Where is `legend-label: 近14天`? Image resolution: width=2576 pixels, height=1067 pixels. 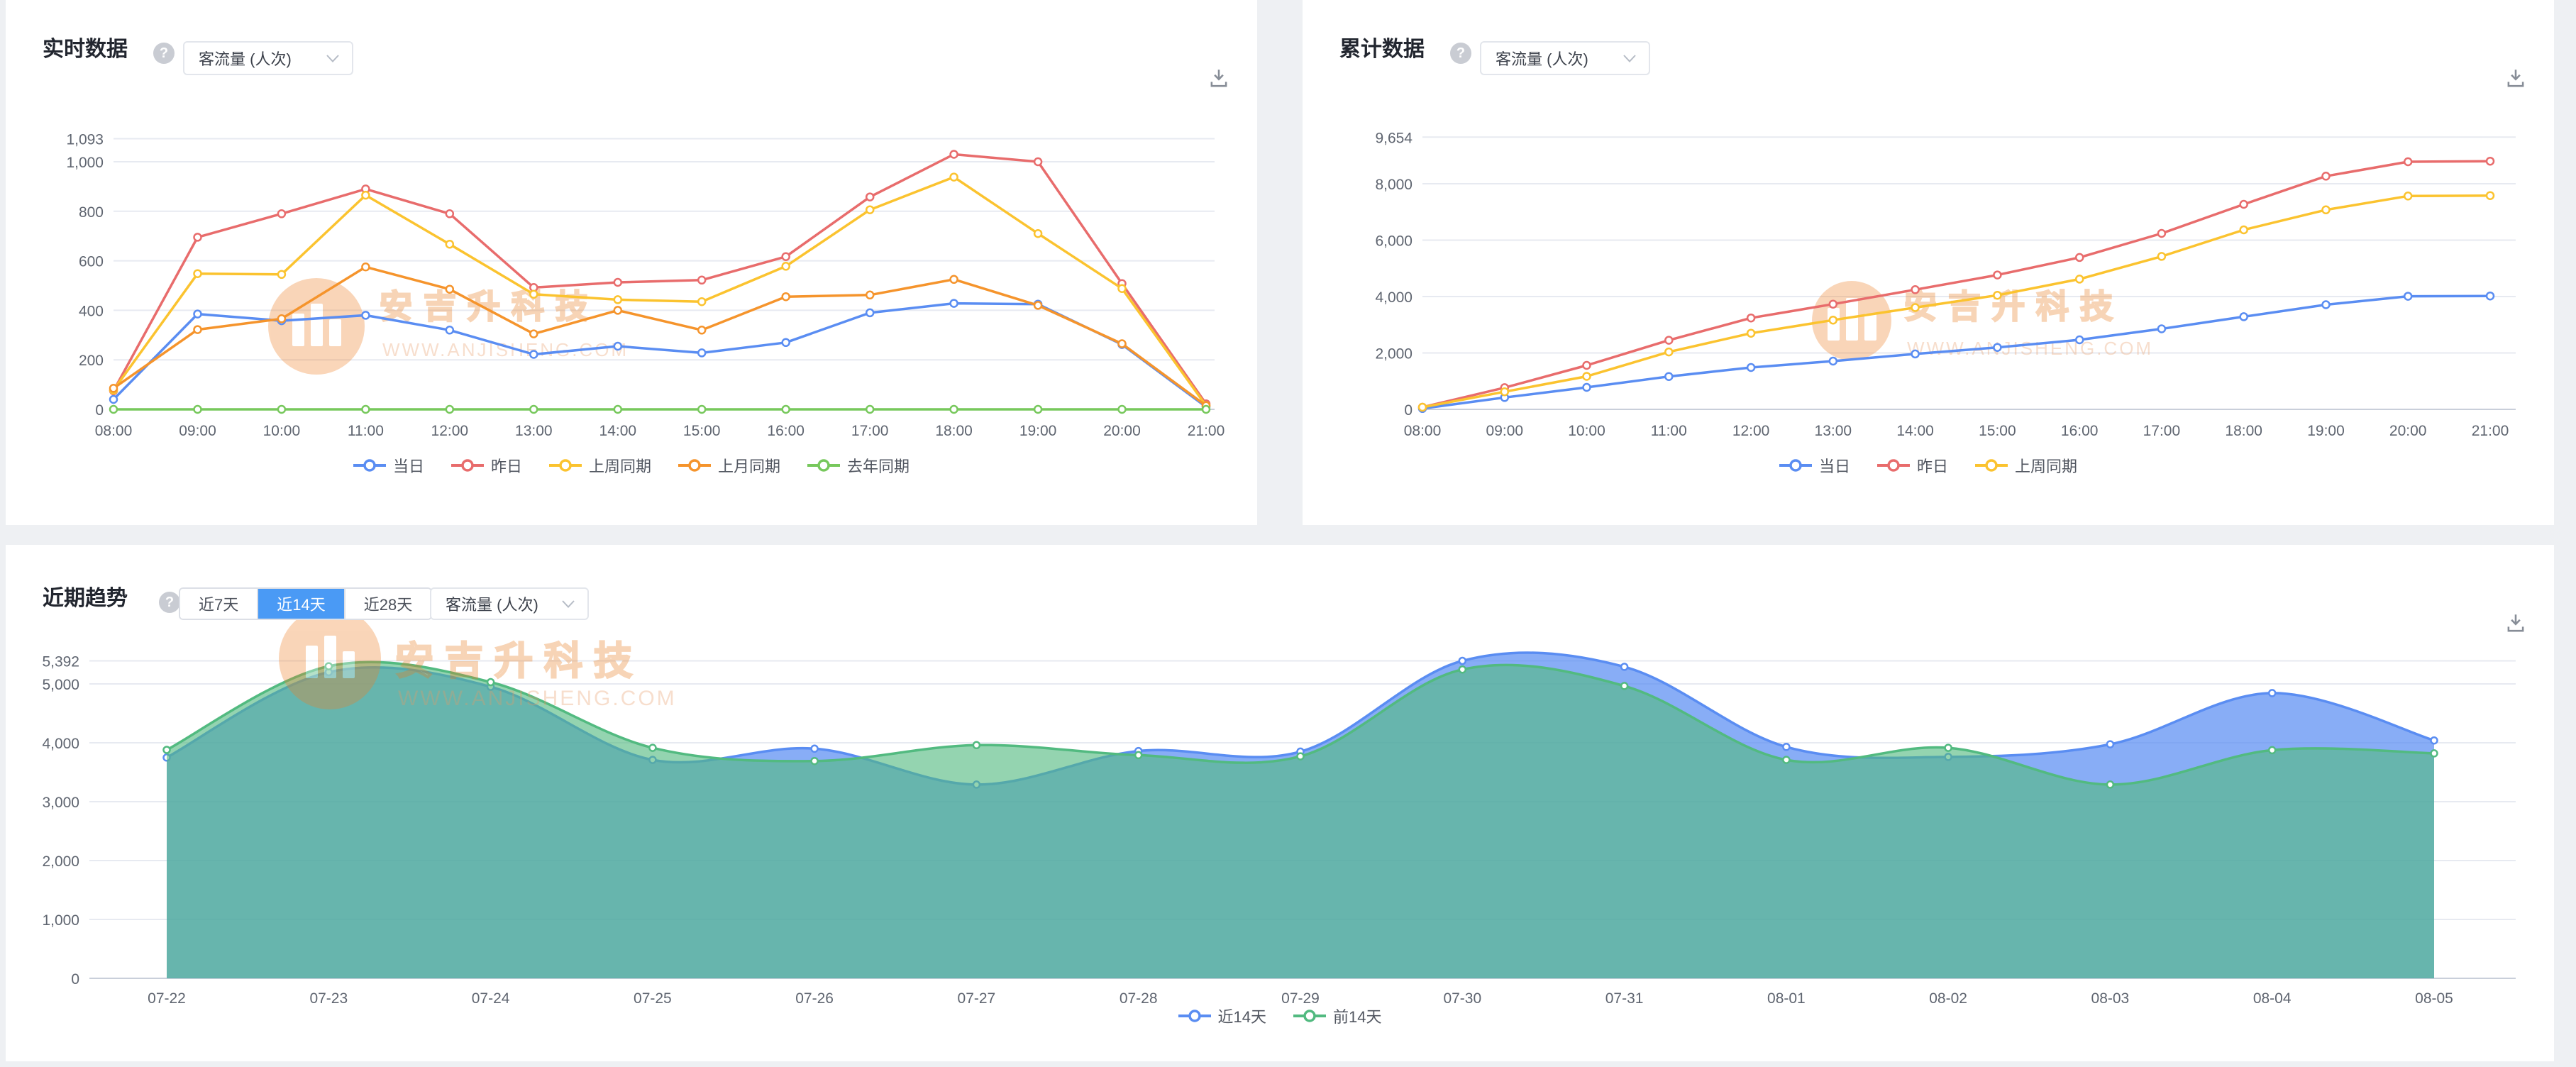
legend-label: 近14天 is located at coordinates (1241, 1017).